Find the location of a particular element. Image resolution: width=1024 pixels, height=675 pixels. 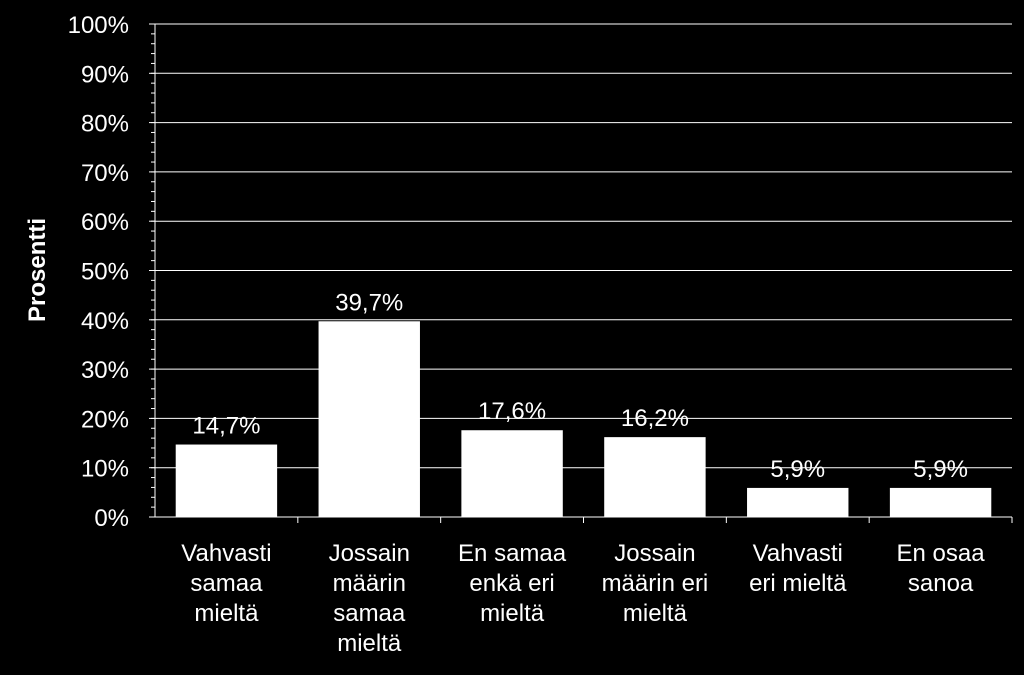

y-tick-label: 90% is located at coordinates (105, 74).